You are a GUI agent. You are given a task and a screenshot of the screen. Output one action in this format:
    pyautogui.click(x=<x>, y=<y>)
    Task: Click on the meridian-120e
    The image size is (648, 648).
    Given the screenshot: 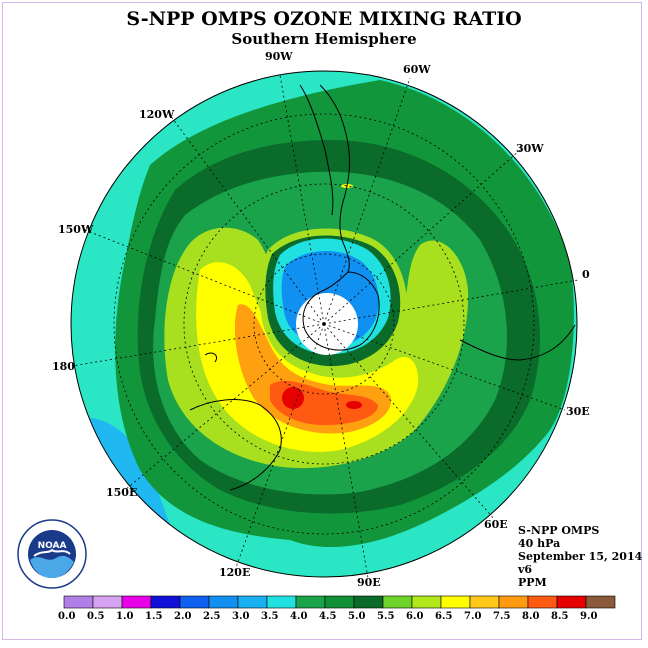 What is the action you would take?
    pyautogui.click(x=279, y=447)
    